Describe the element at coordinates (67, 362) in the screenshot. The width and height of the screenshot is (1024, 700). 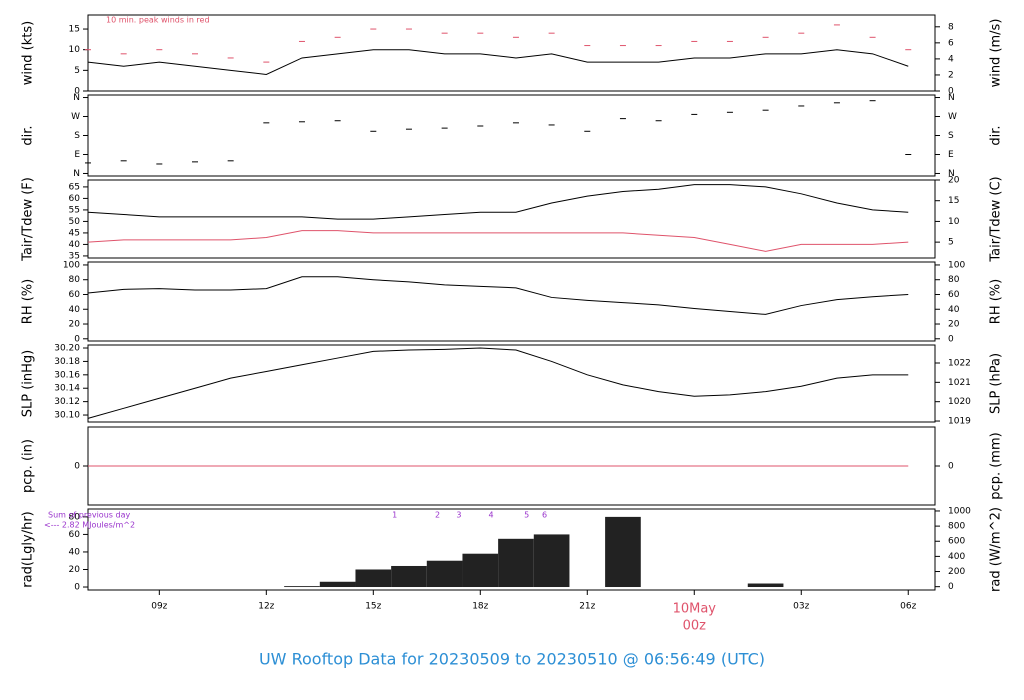
I see `y-tick-label: 30.18` at that location.